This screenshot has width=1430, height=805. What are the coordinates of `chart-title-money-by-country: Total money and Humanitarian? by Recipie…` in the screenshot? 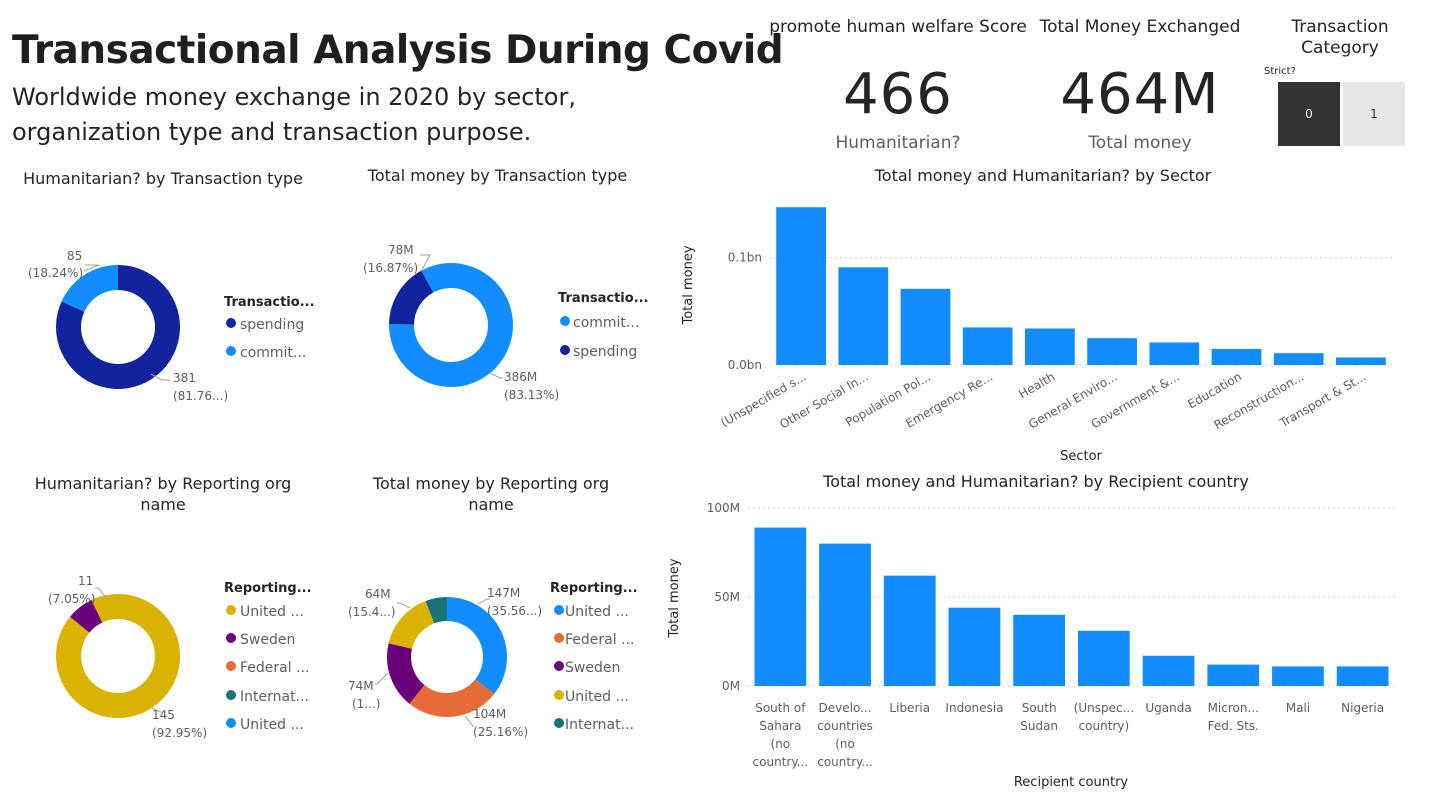 It's located at (1036, 481).